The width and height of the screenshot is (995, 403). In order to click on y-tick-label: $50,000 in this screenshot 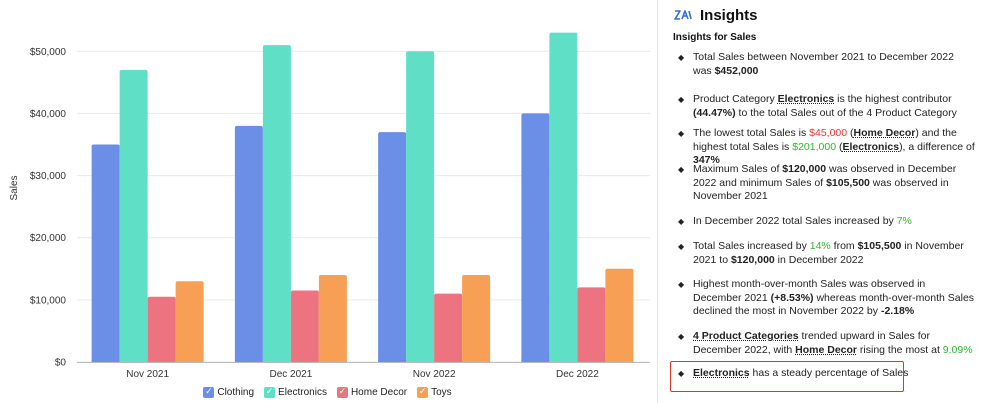, I will do `click(48, 52)`.